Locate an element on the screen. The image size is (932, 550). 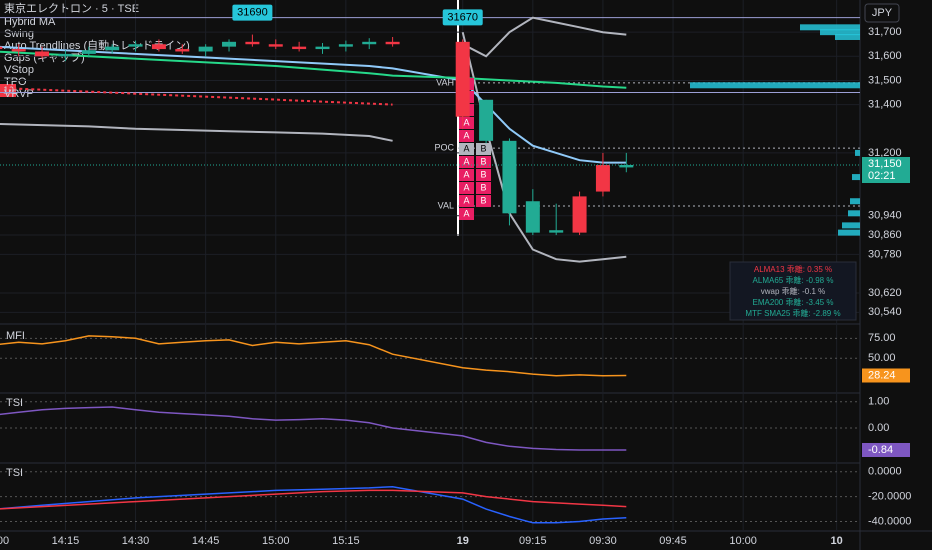
last-value-label: -0.84 is located at coordinates (880, 450).